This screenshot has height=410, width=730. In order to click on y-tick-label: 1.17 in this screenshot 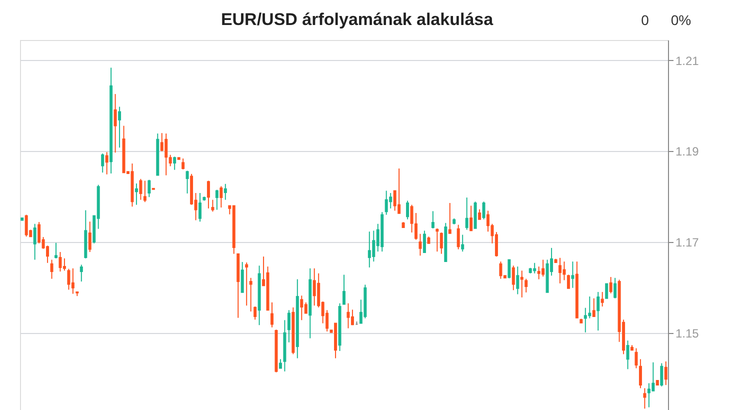, I will do `click(688, 243)`.